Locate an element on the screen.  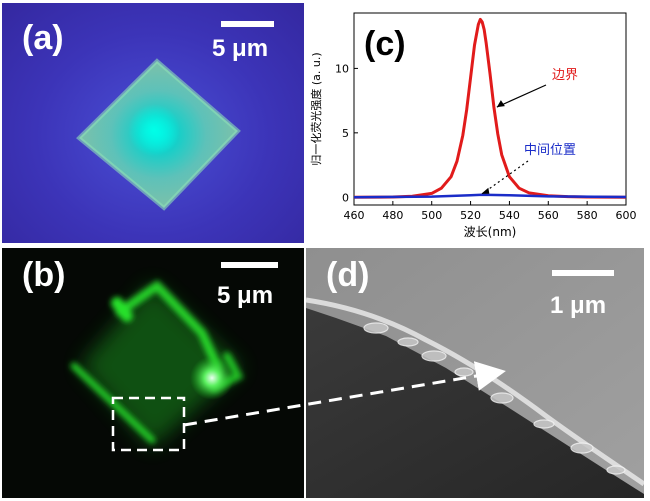
panel-a-label: (a) is located at coordinates (43, 38).